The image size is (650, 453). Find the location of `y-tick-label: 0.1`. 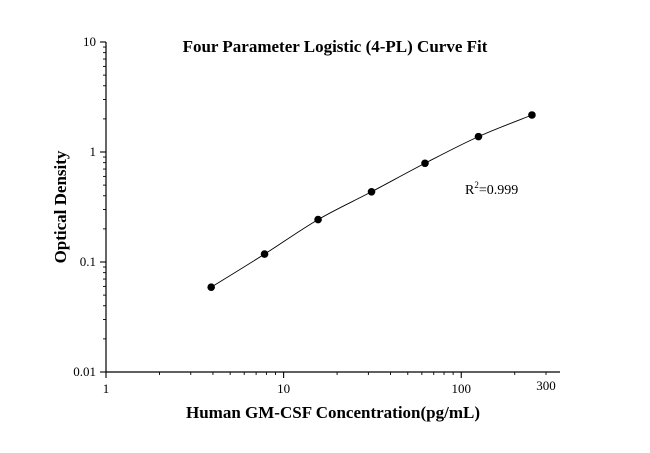

y-tick-label: 0.1 is located at coordinates (88, 261).